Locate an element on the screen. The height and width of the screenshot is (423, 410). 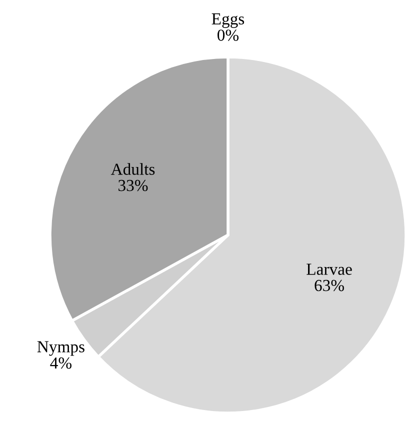
data-label: 63% is located at coordinates (329, 286).